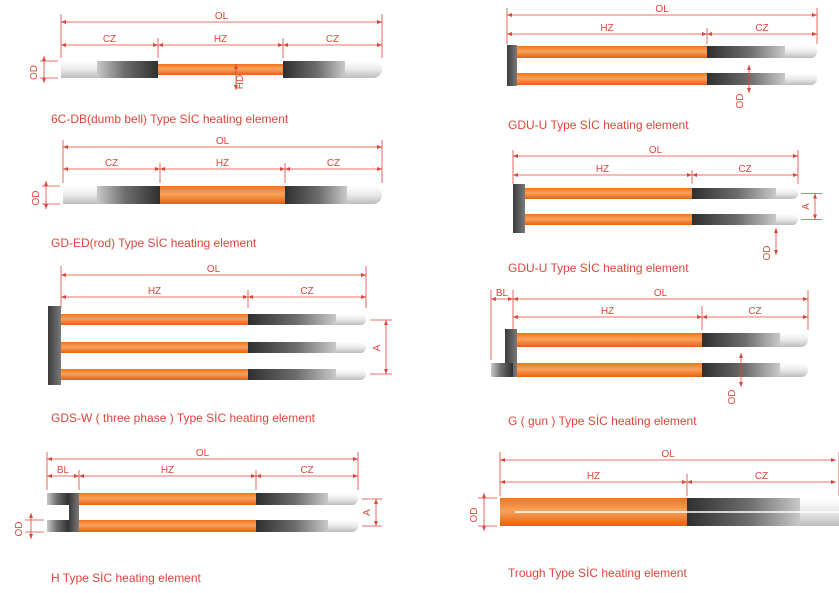  I want to click on dimension-label-hd: HD, so click(240, 82).